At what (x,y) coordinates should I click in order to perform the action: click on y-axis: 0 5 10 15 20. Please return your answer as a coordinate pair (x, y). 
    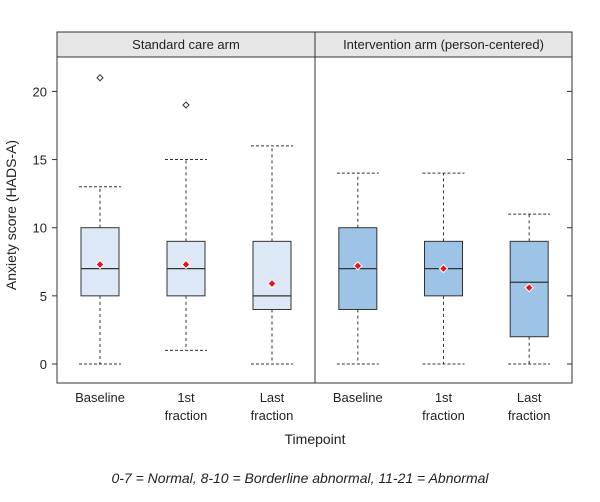
    Looking at the image, I should click on (45, 228).